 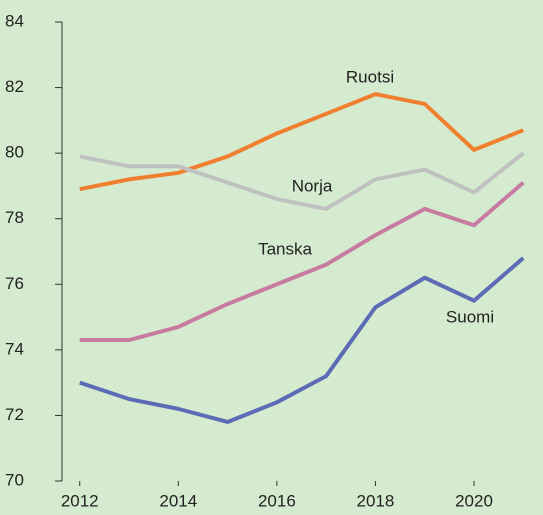 What do you see at coordinates (14, 283) in the screenshot?
I see `y-tick-label: 76` at bounding box center [14, 283].